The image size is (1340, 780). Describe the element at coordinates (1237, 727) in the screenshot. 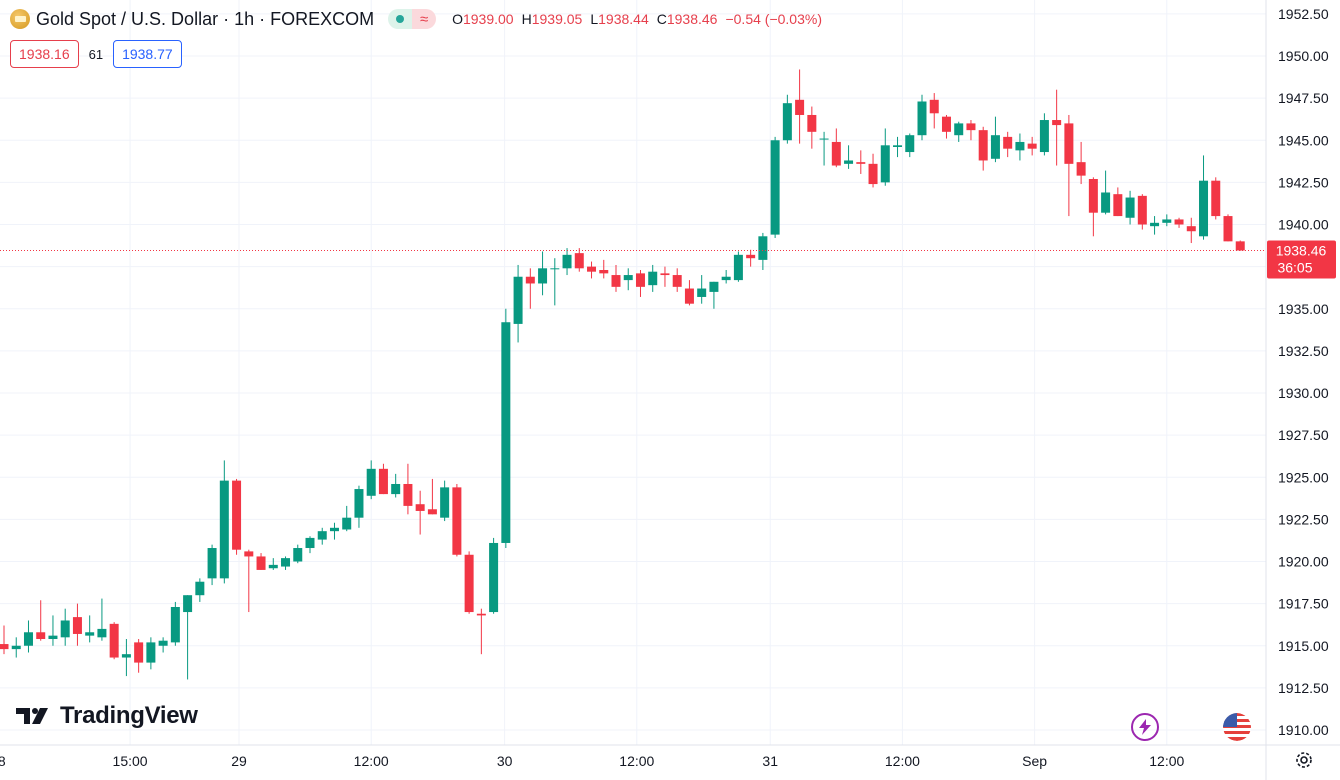

I see `us-flag-icon` at that location.